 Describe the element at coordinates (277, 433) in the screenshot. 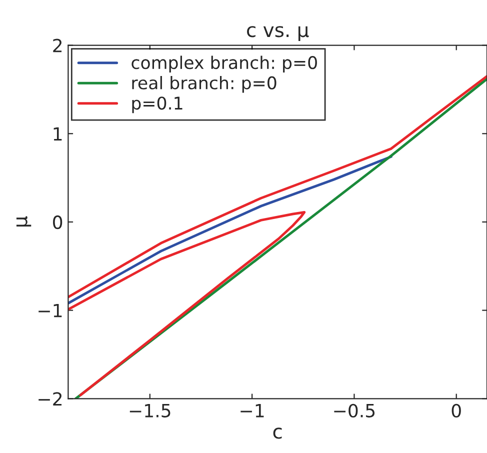

I see `x-axis-title: c` at that location.